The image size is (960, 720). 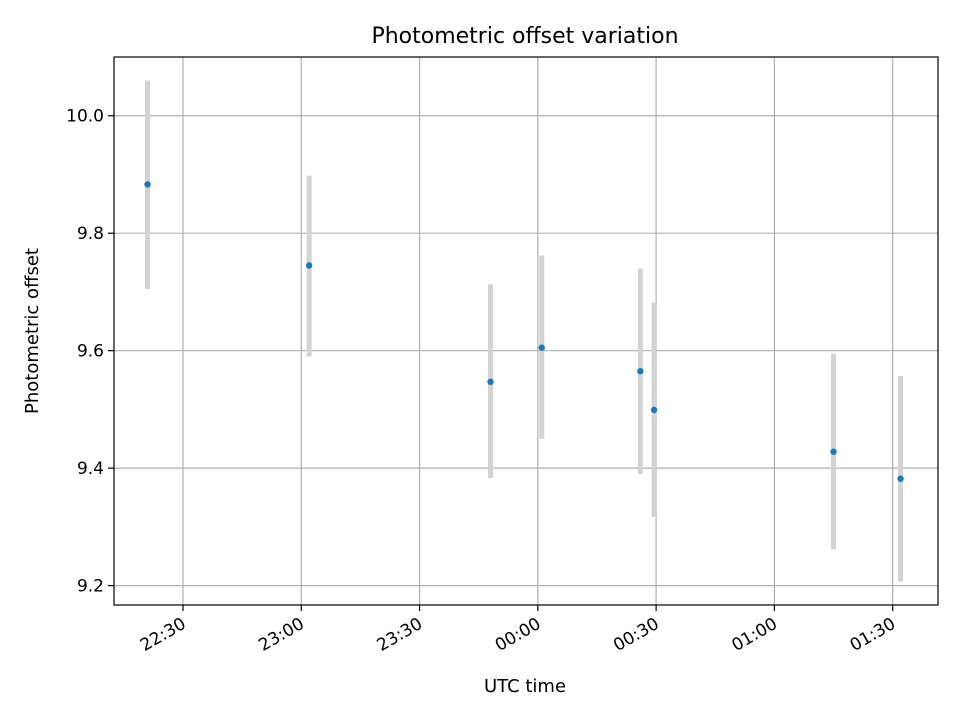 What do you see at coordinates (90, 234) in the screenshot?
I see `y-tick-label: 9.8` at bounding box center [90, 234].